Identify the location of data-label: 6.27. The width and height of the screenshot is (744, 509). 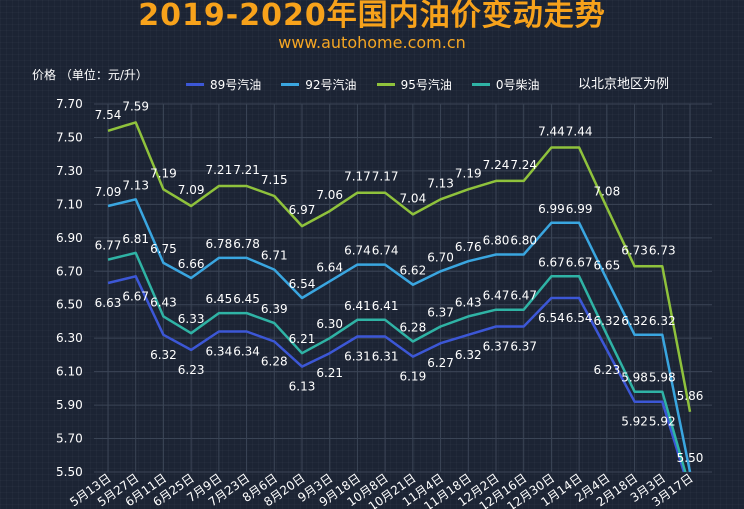
(440, 363).